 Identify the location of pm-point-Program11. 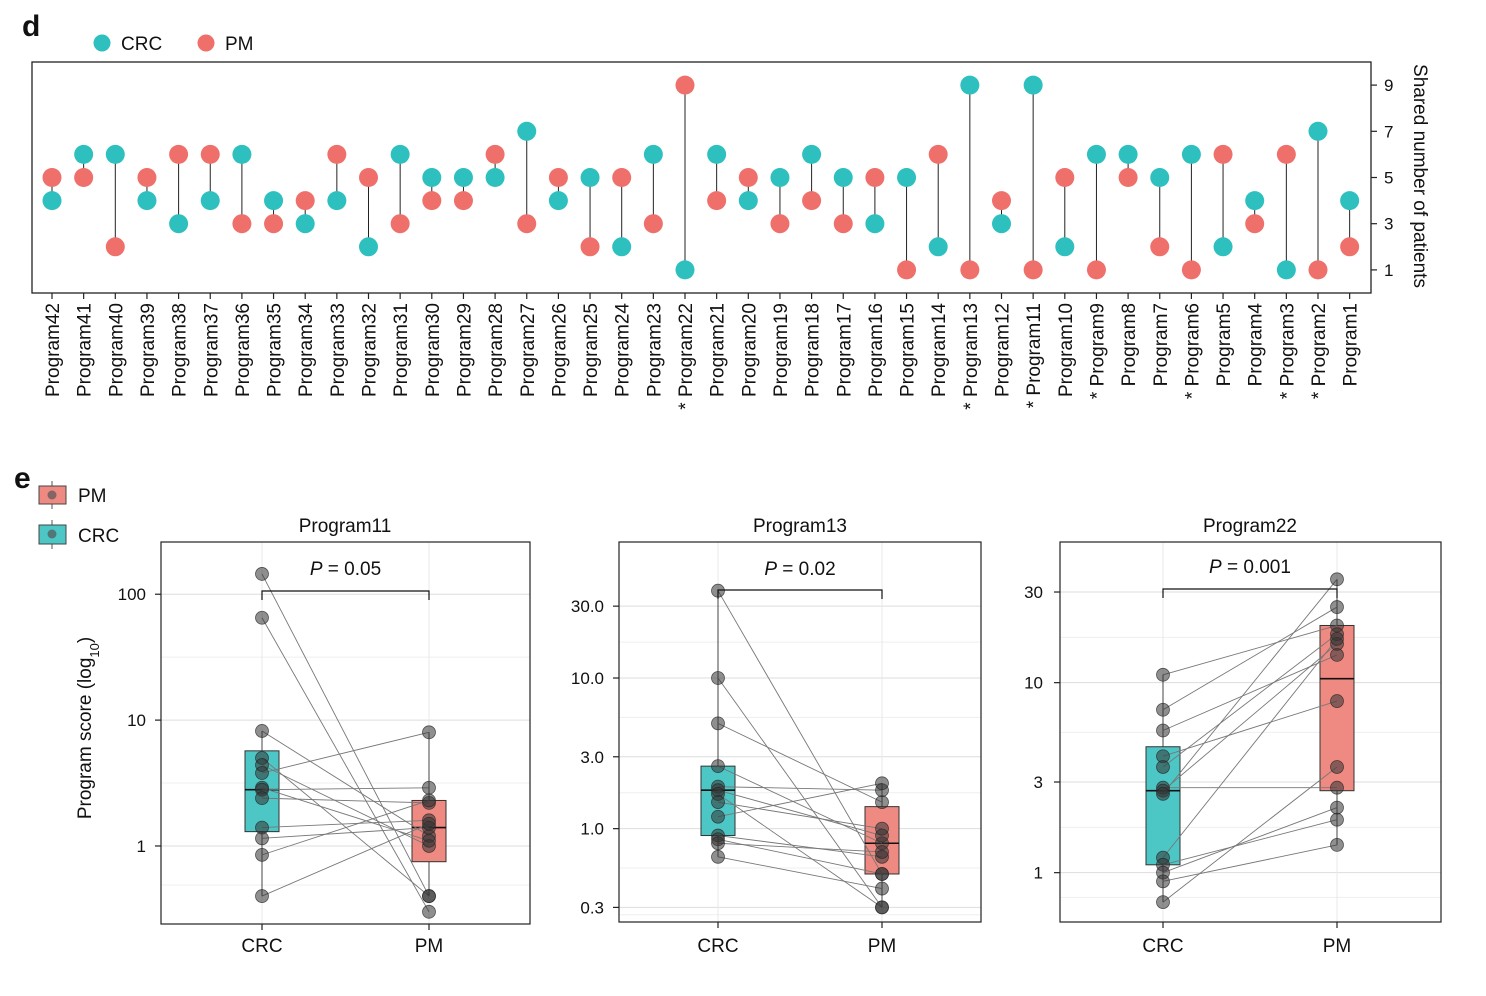
(1033, 270).